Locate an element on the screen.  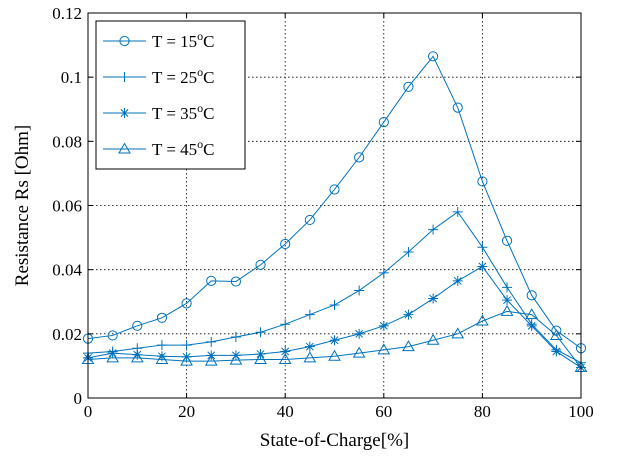
legend-label: T = 35oC is located at coordinates (183, 112).